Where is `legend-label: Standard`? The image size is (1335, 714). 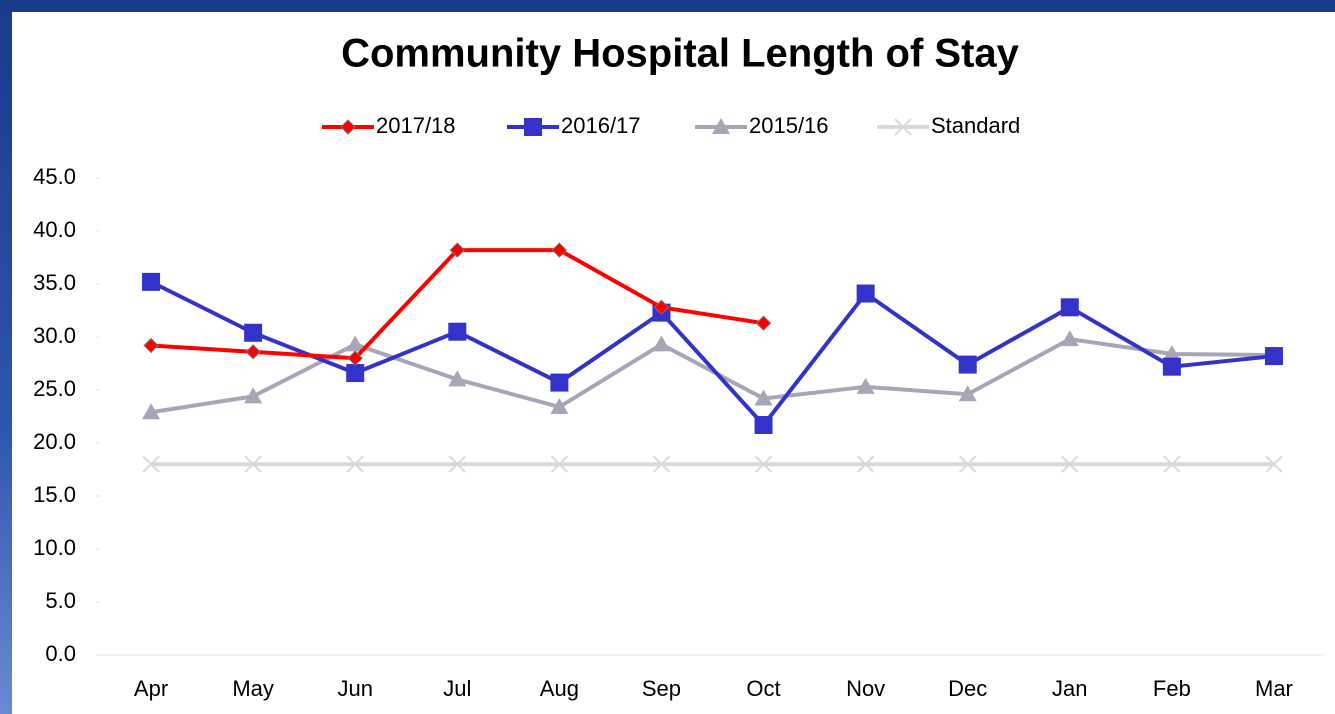 legend-label: Standard is located at coordinates (975, 125).